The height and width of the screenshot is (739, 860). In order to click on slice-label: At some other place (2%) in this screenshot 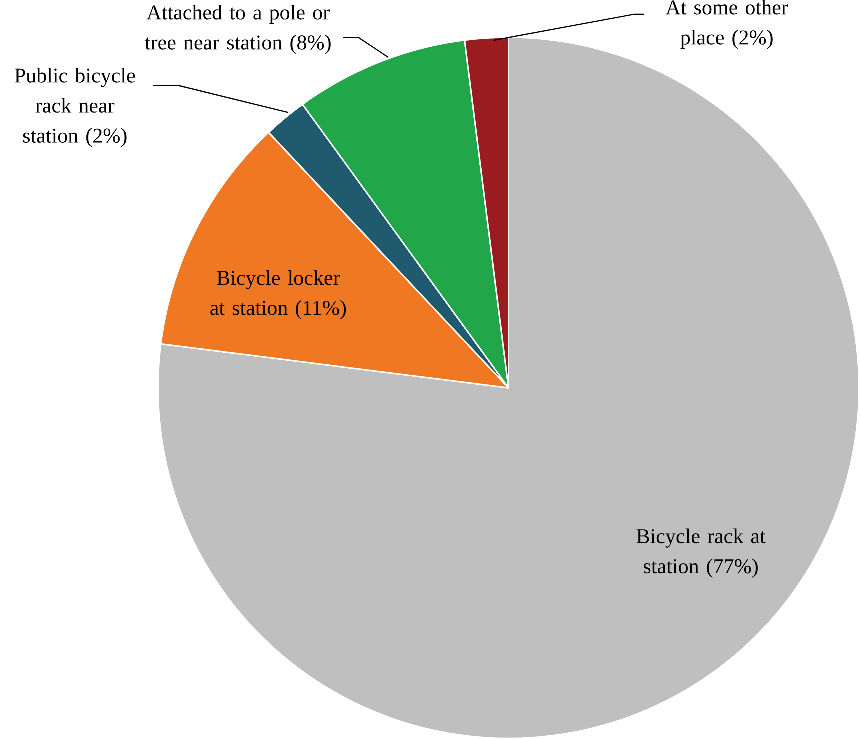, I will do `click(727, 24)`.